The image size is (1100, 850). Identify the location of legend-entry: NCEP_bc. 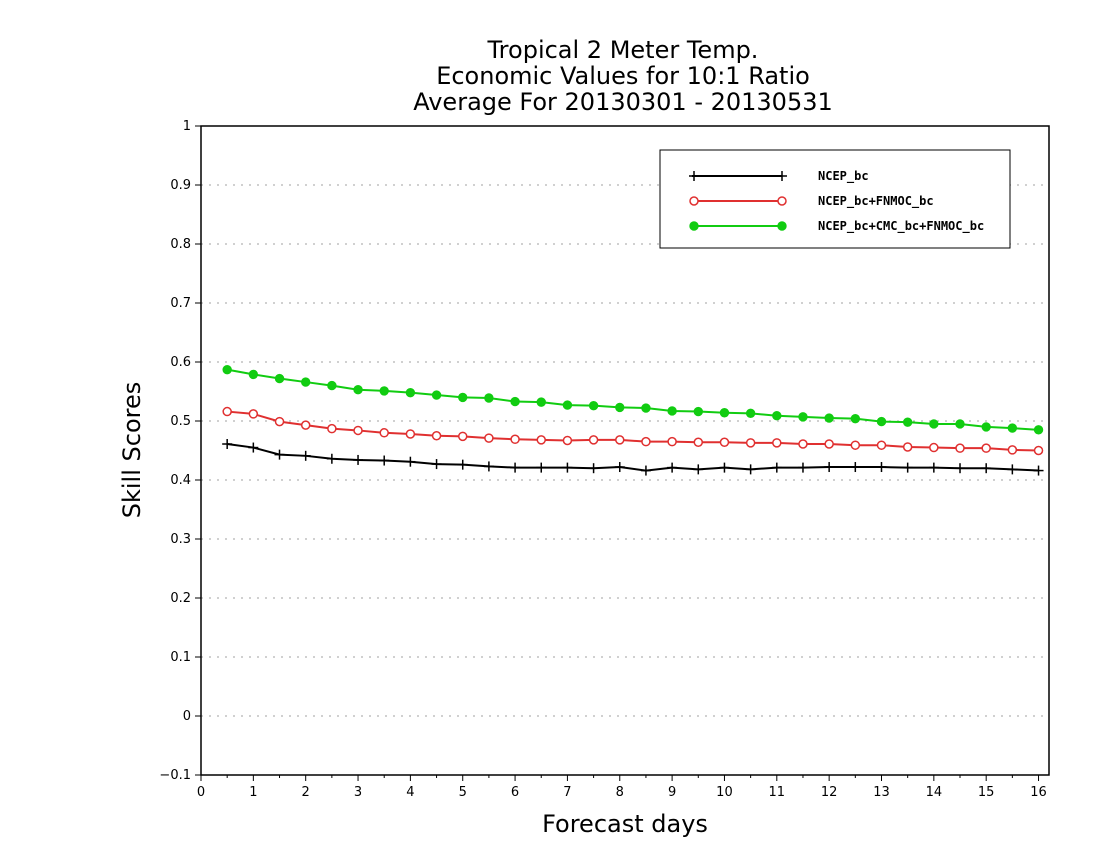
(779, 176).